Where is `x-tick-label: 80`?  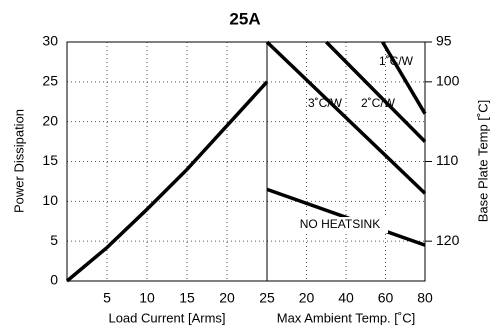 x-tick-label: 80 is located at coordinates (425, 298).